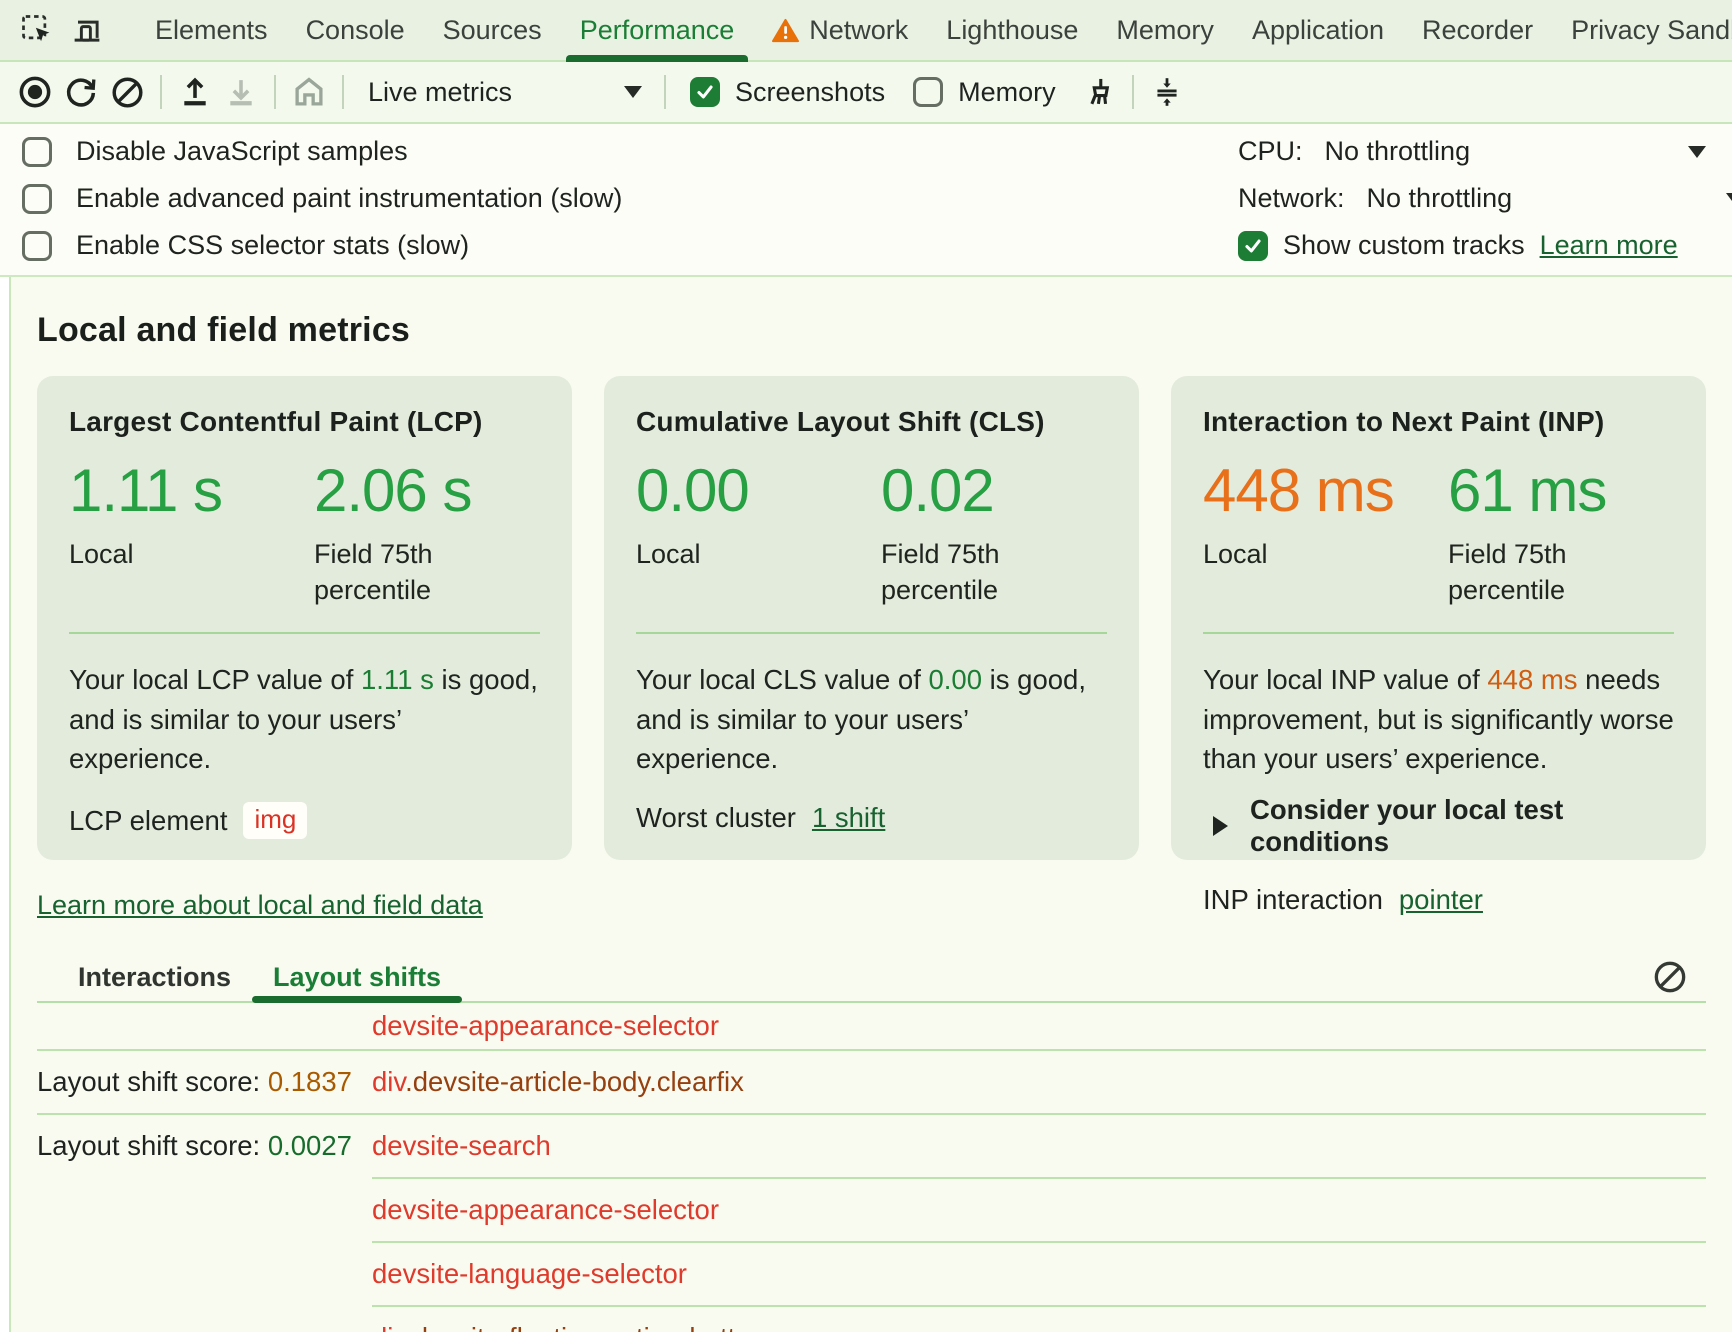 The height and width of the screenshot is (1332, 1732). Describe the element at coordinates (35, 92) in the screenshot. I see `record-button` at that location.